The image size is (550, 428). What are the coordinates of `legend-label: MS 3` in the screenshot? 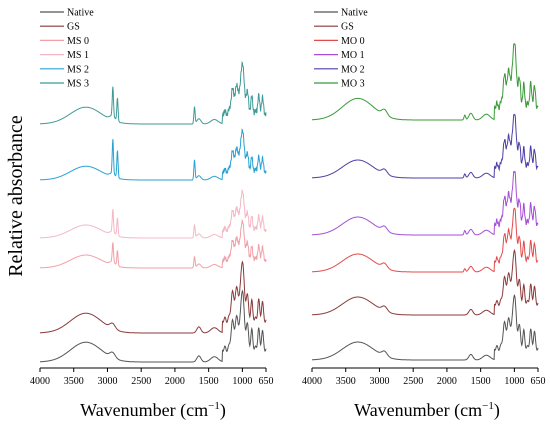 It's located at (78, 84).